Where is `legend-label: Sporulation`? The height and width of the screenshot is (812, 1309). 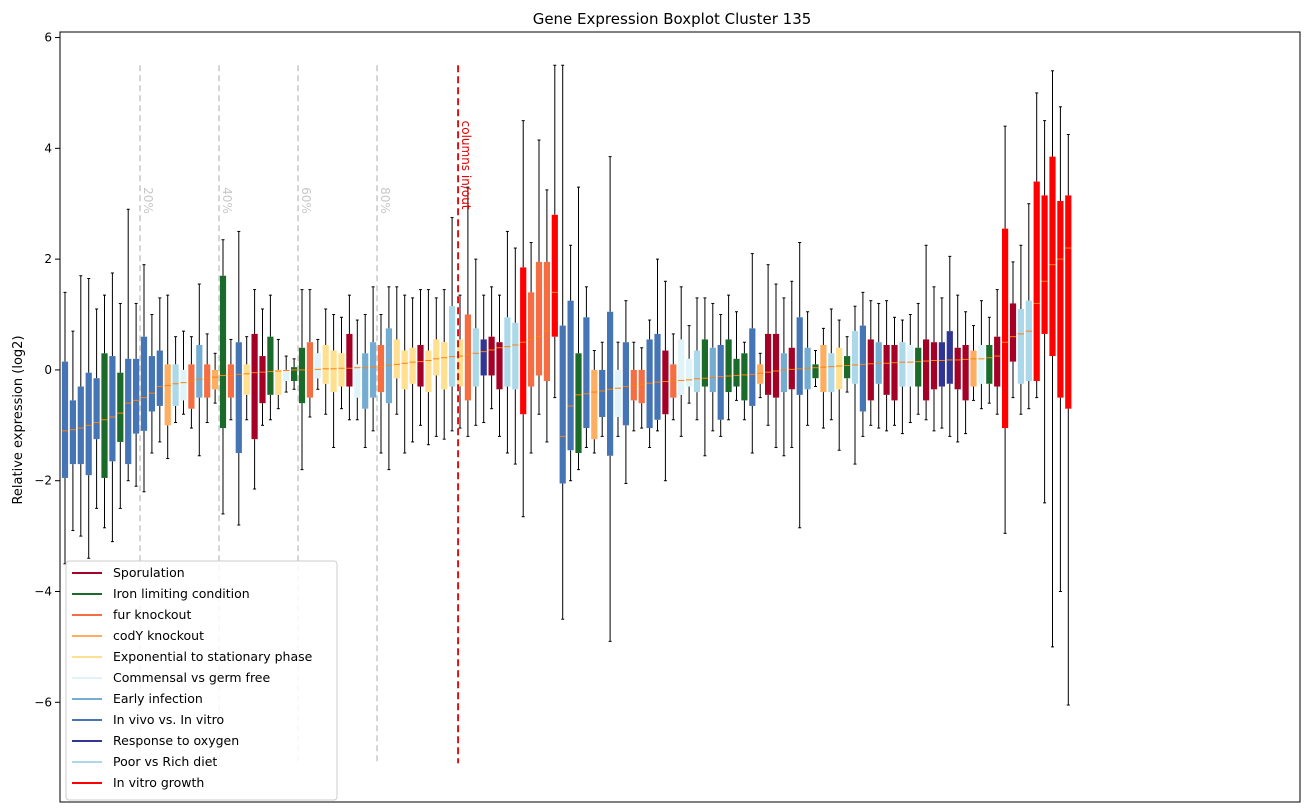 legend-label: Sporulation is located at coordinates (149, 572).